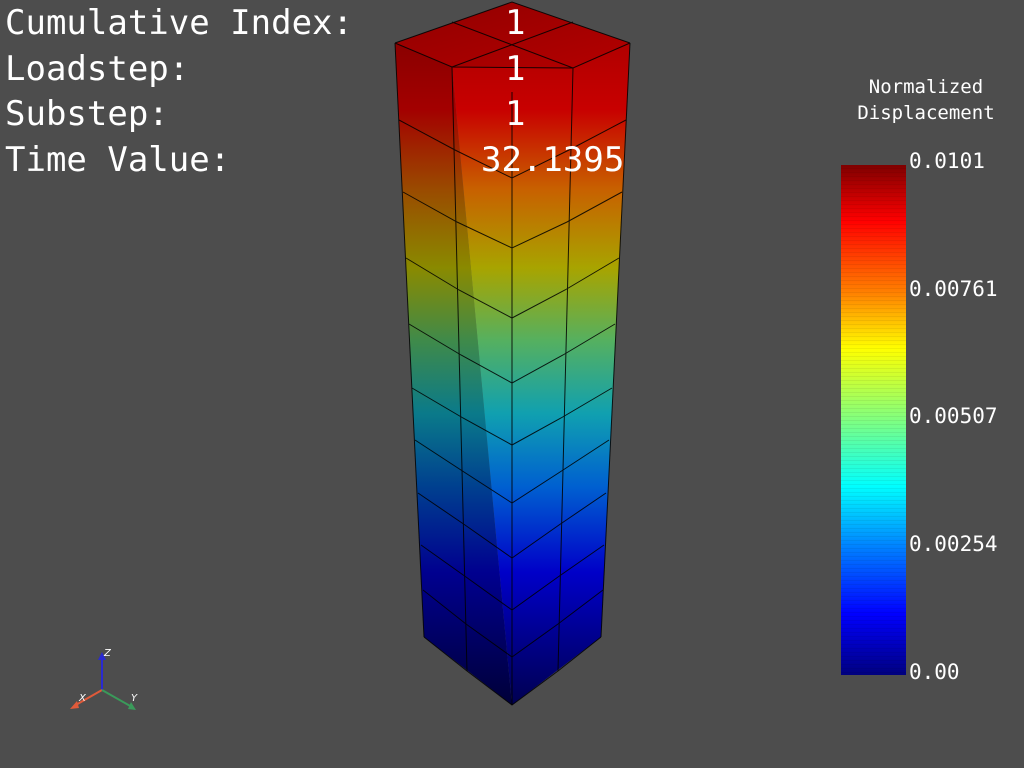 This screenshot has height=768, width=1024. What do you see at coordinates (107, 653) in the screenshot?
I see `z-axis-label: Z` at bounding box center [107, 653].